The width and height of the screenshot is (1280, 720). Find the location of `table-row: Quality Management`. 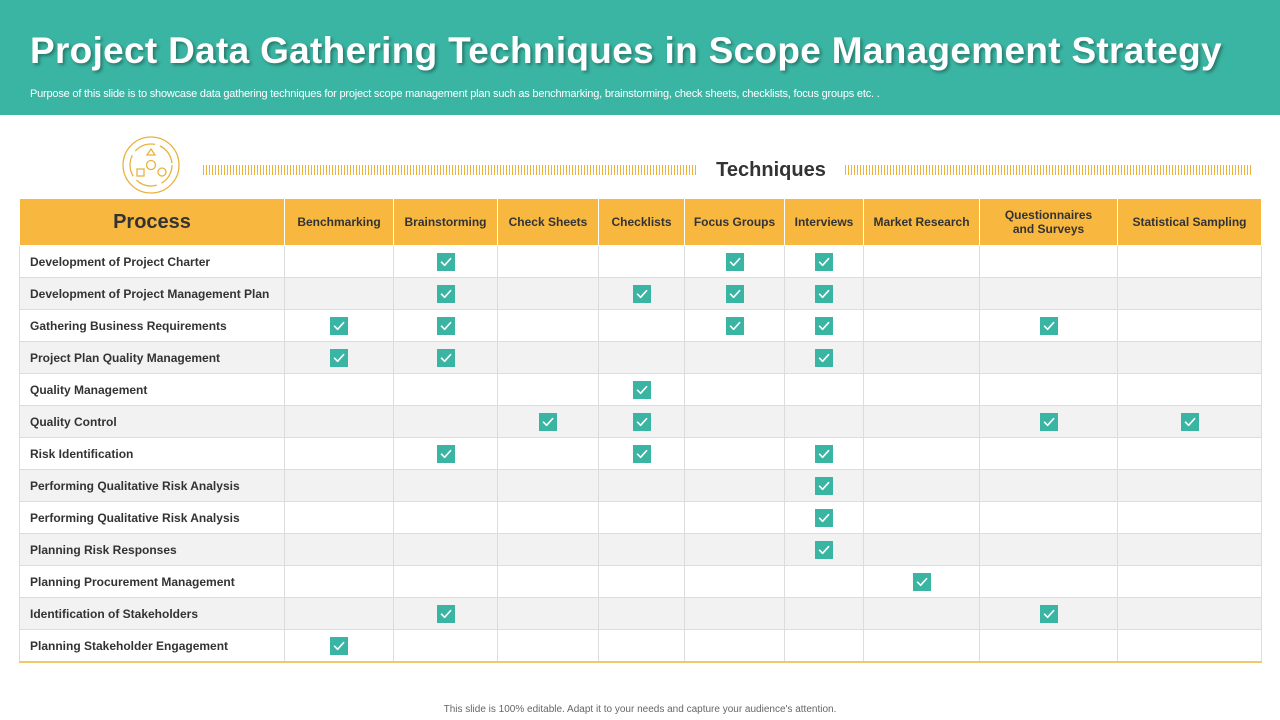

table-row: Quality Management is located at coordinates (640, 389).